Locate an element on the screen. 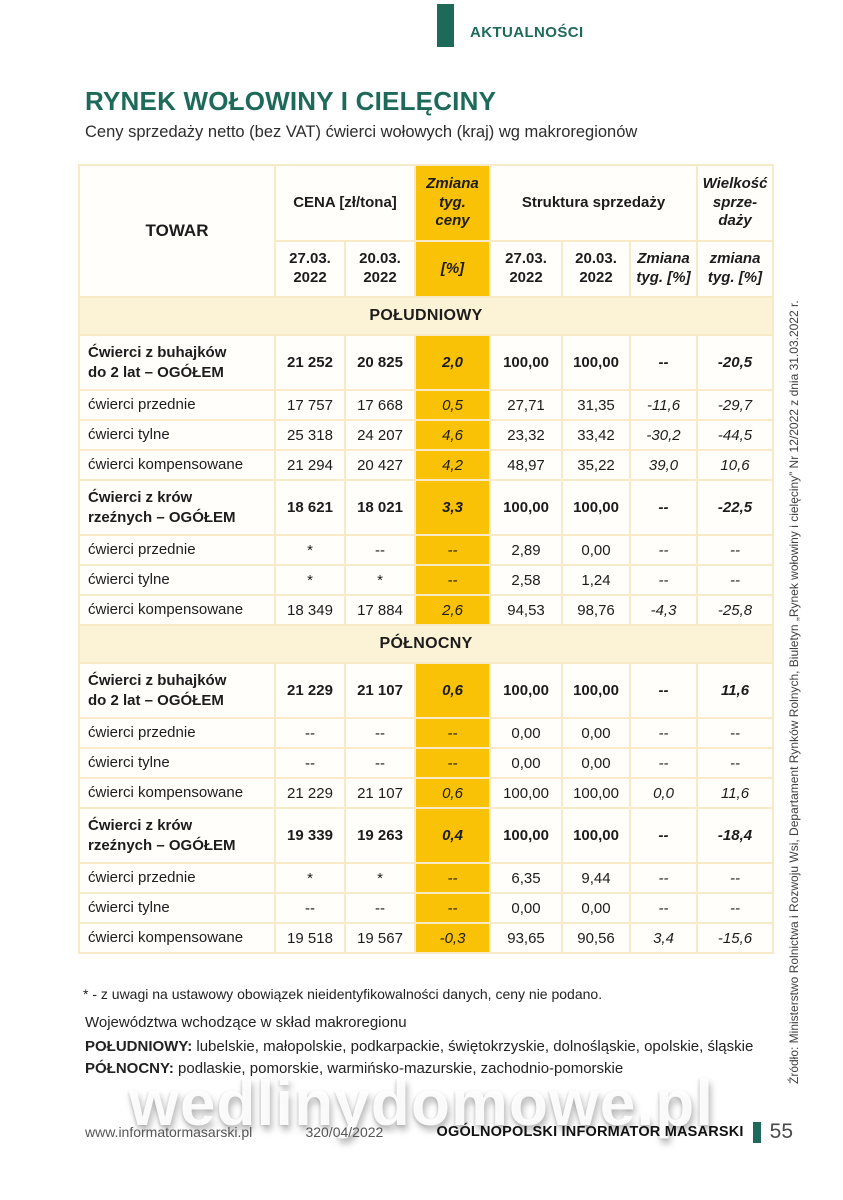  col-header-struktura: Struktura sprzedaży is located at coordinates (594, 203).